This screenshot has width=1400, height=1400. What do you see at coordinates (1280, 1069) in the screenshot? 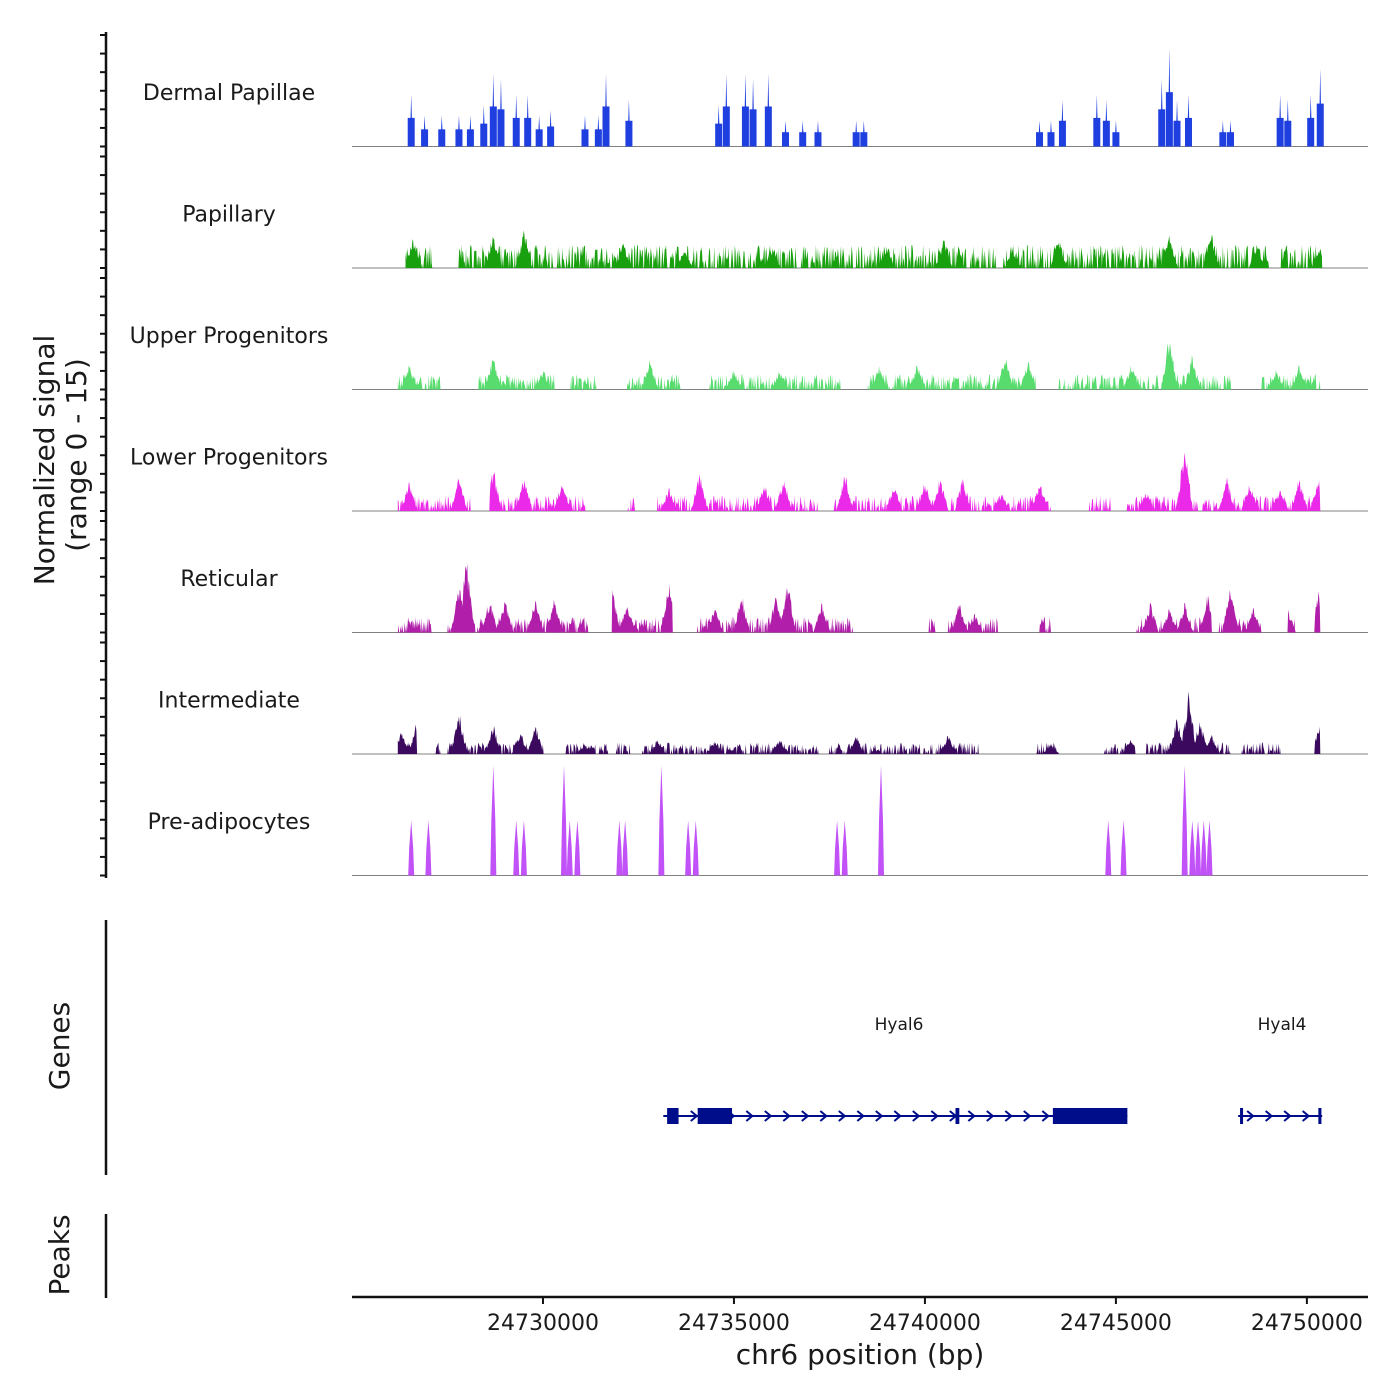
I see `gene-hyal4: Hyal4` at bounding box center [1280, 1069].